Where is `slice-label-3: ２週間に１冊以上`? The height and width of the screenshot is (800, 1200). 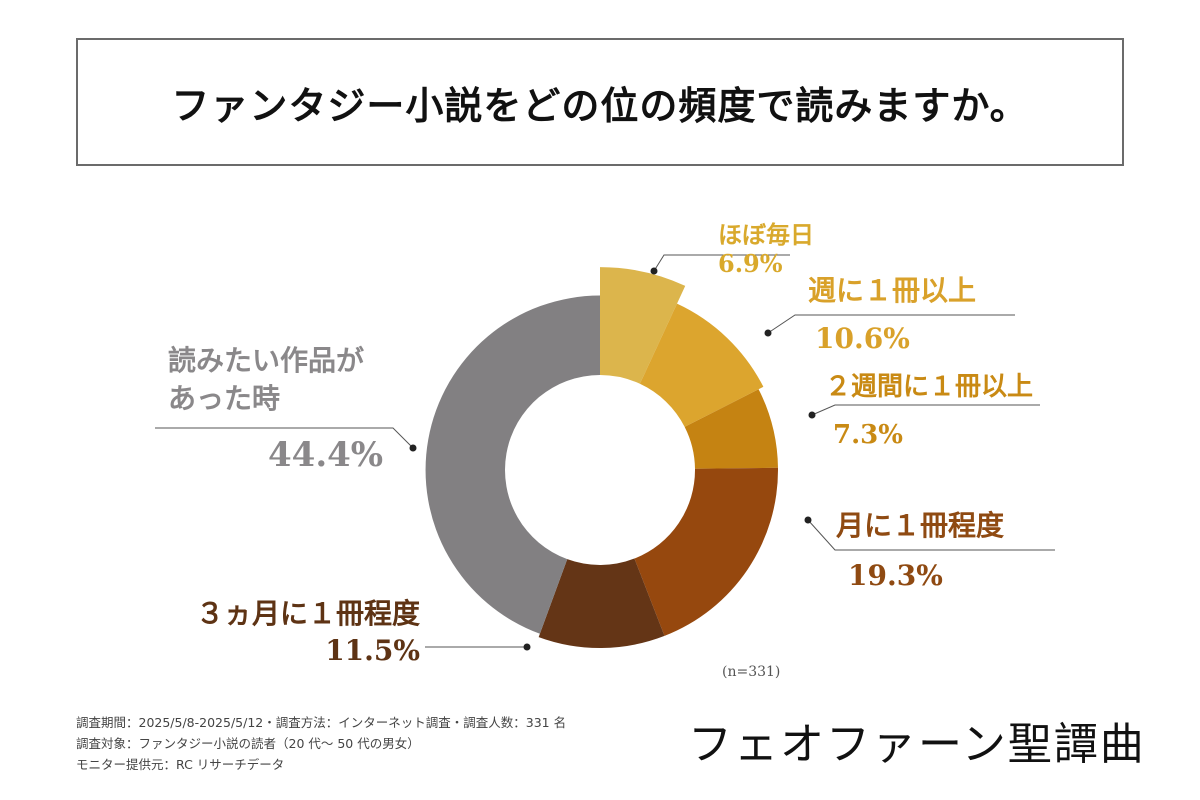 slice-label-3: ２週間に１冊以上 is located at coordinates (929, 387).